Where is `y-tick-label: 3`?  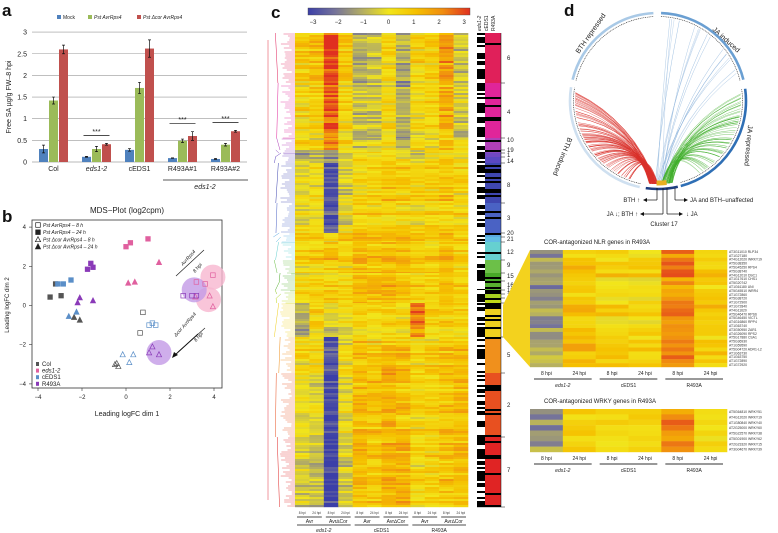
y-tick-label: 3 is located at coordinates (25, 33).